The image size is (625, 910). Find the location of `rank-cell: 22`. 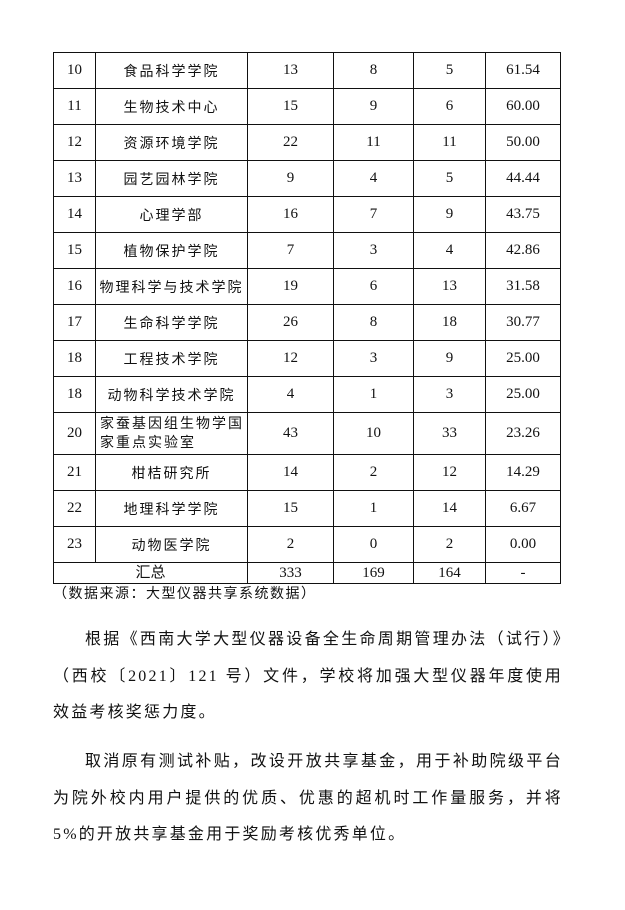

rank-cell: 22 is located at coordinates (74, 508).